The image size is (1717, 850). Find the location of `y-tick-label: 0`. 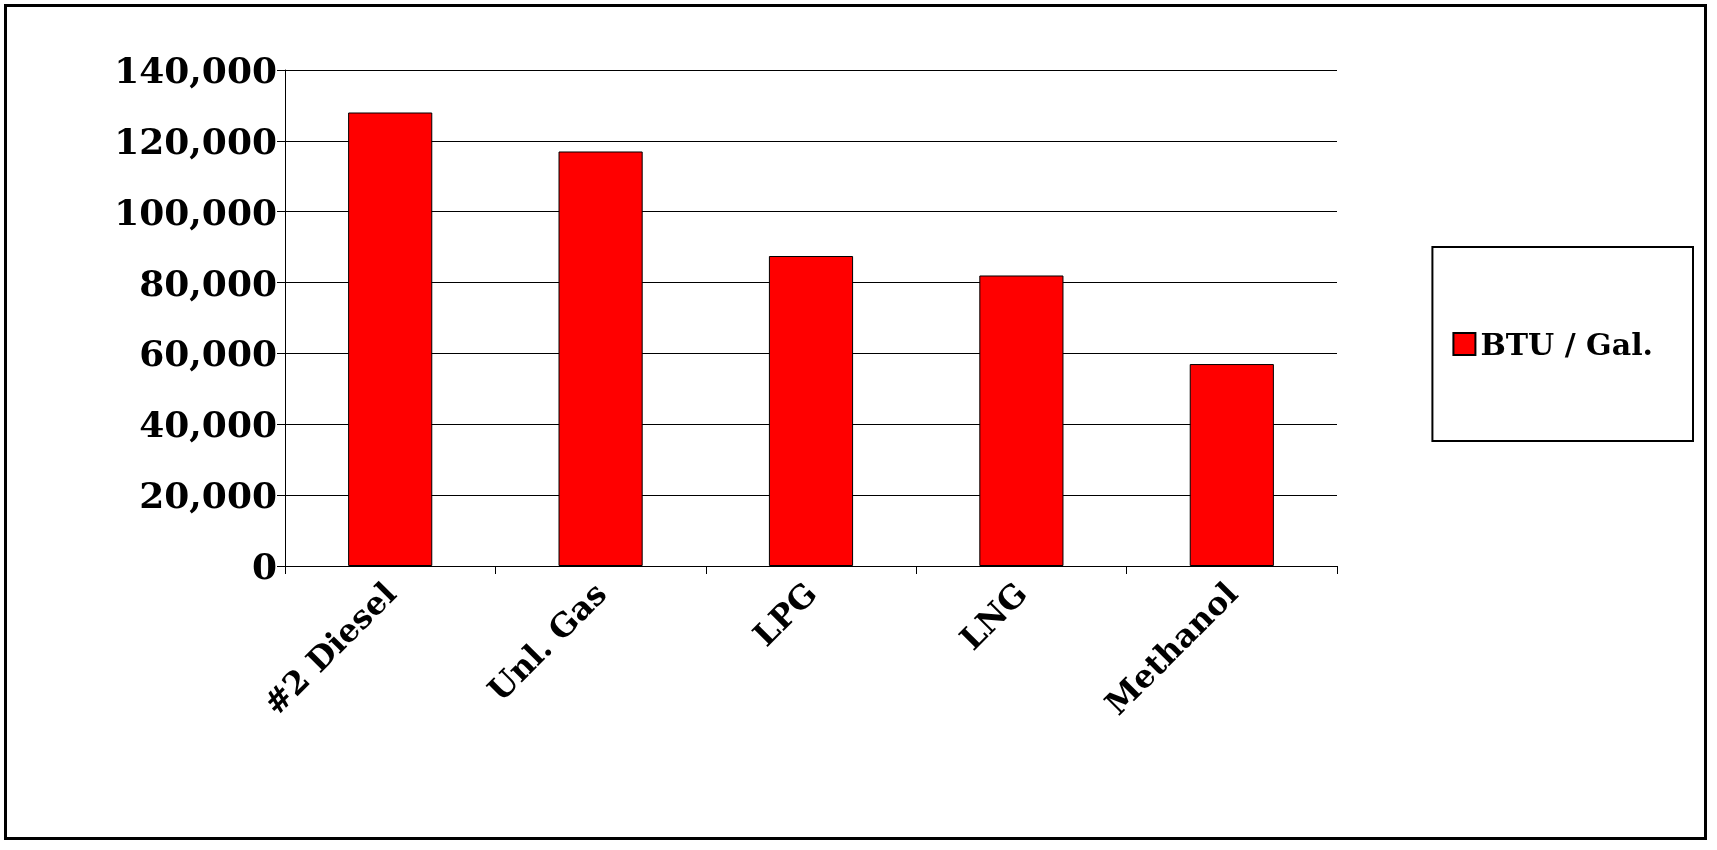

y-tick-label: 0 is located at coordinates (264, 566).